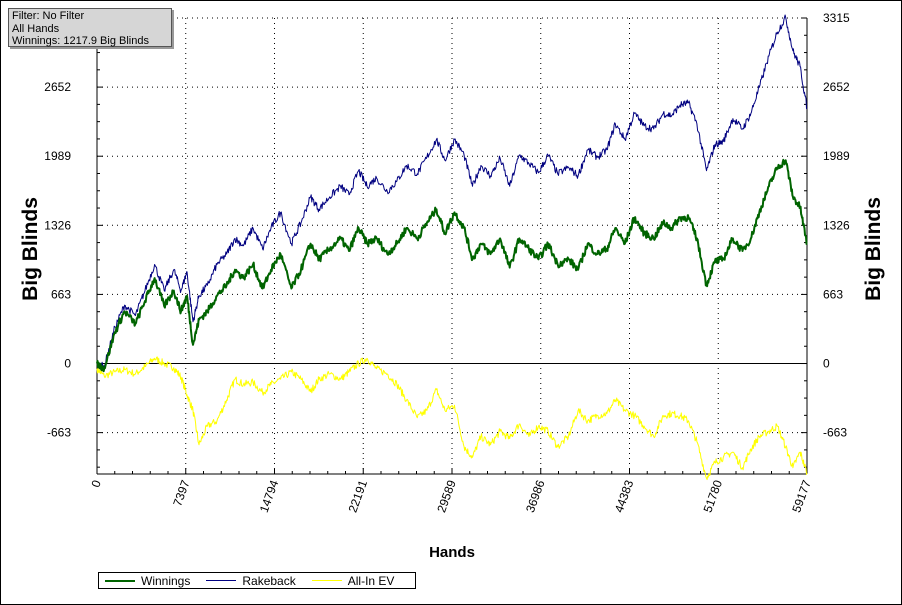 This screenshot has height=605, width=902. Describe the element at coordinates (833, 294) in the screenshot. I see `y-tick-label-right: 663` at that location.